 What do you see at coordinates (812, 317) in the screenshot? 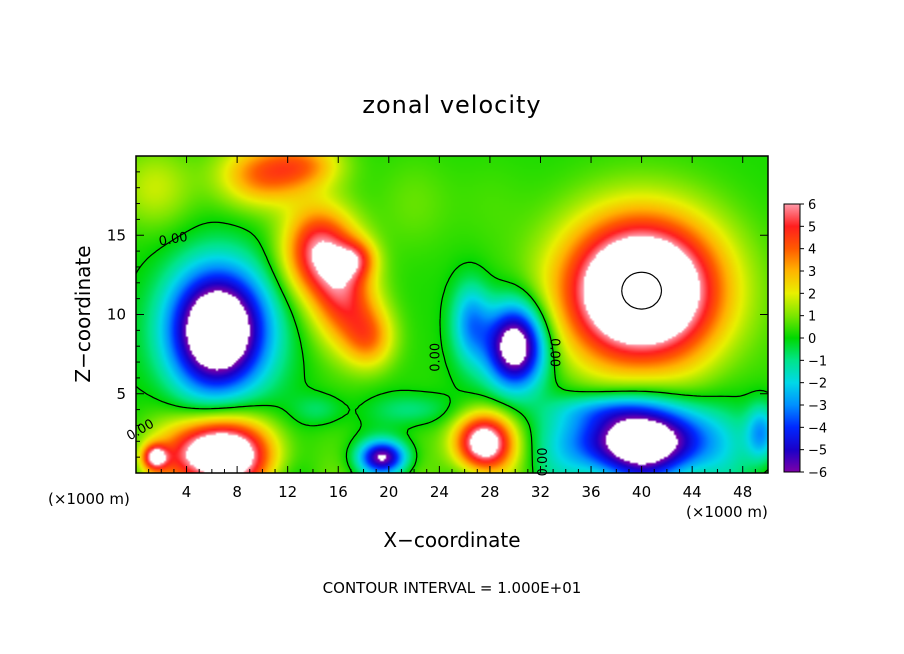
I see `colorbar-label: 1` at bounding box center [812, 317].